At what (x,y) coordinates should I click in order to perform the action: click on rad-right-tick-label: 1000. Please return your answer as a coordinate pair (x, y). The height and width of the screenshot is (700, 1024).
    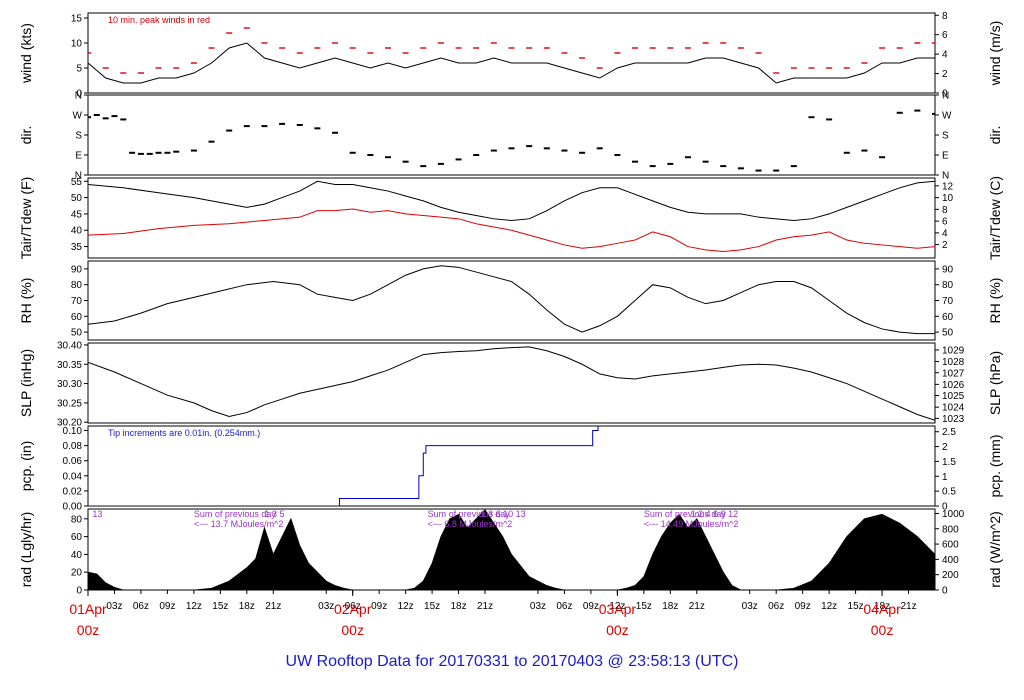
    Looking at the image, I should click on (953, 514).